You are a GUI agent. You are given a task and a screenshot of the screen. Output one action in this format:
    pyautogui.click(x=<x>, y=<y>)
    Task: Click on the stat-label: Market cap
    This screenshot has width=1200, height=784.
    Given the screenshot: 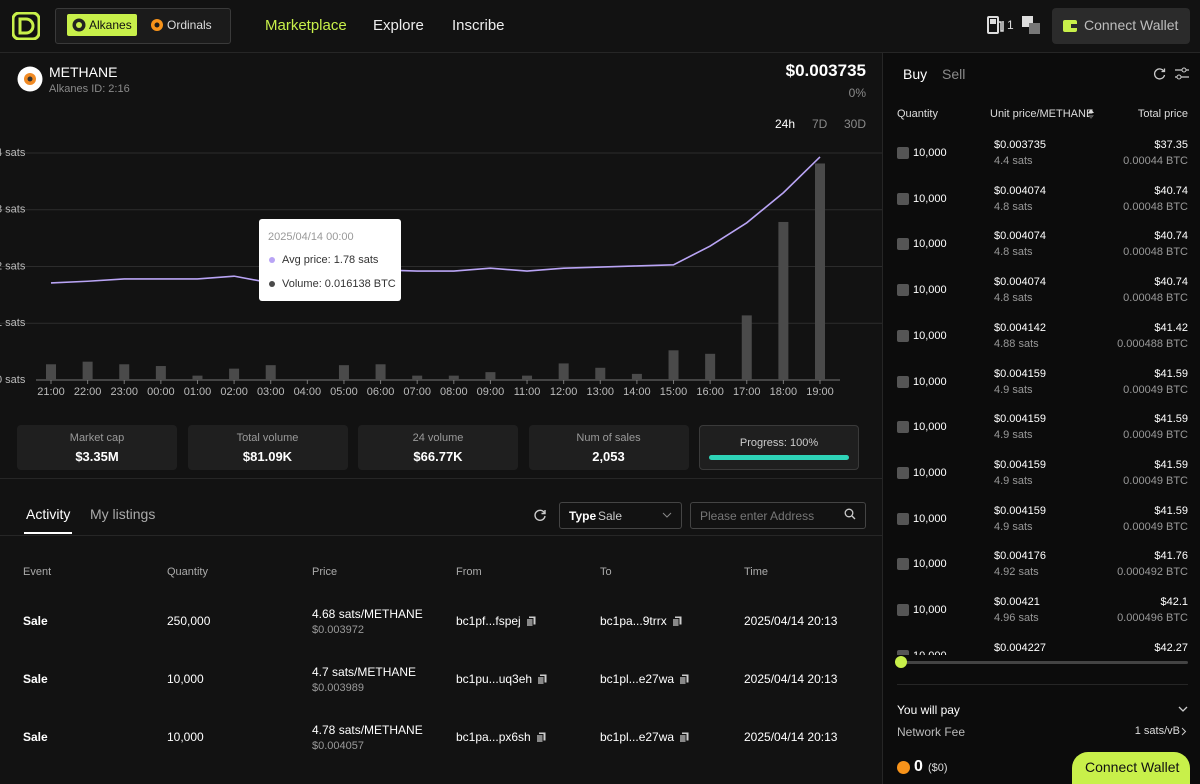 What is the action you would take?
    pyautogui.click(x=97, y=438)
    